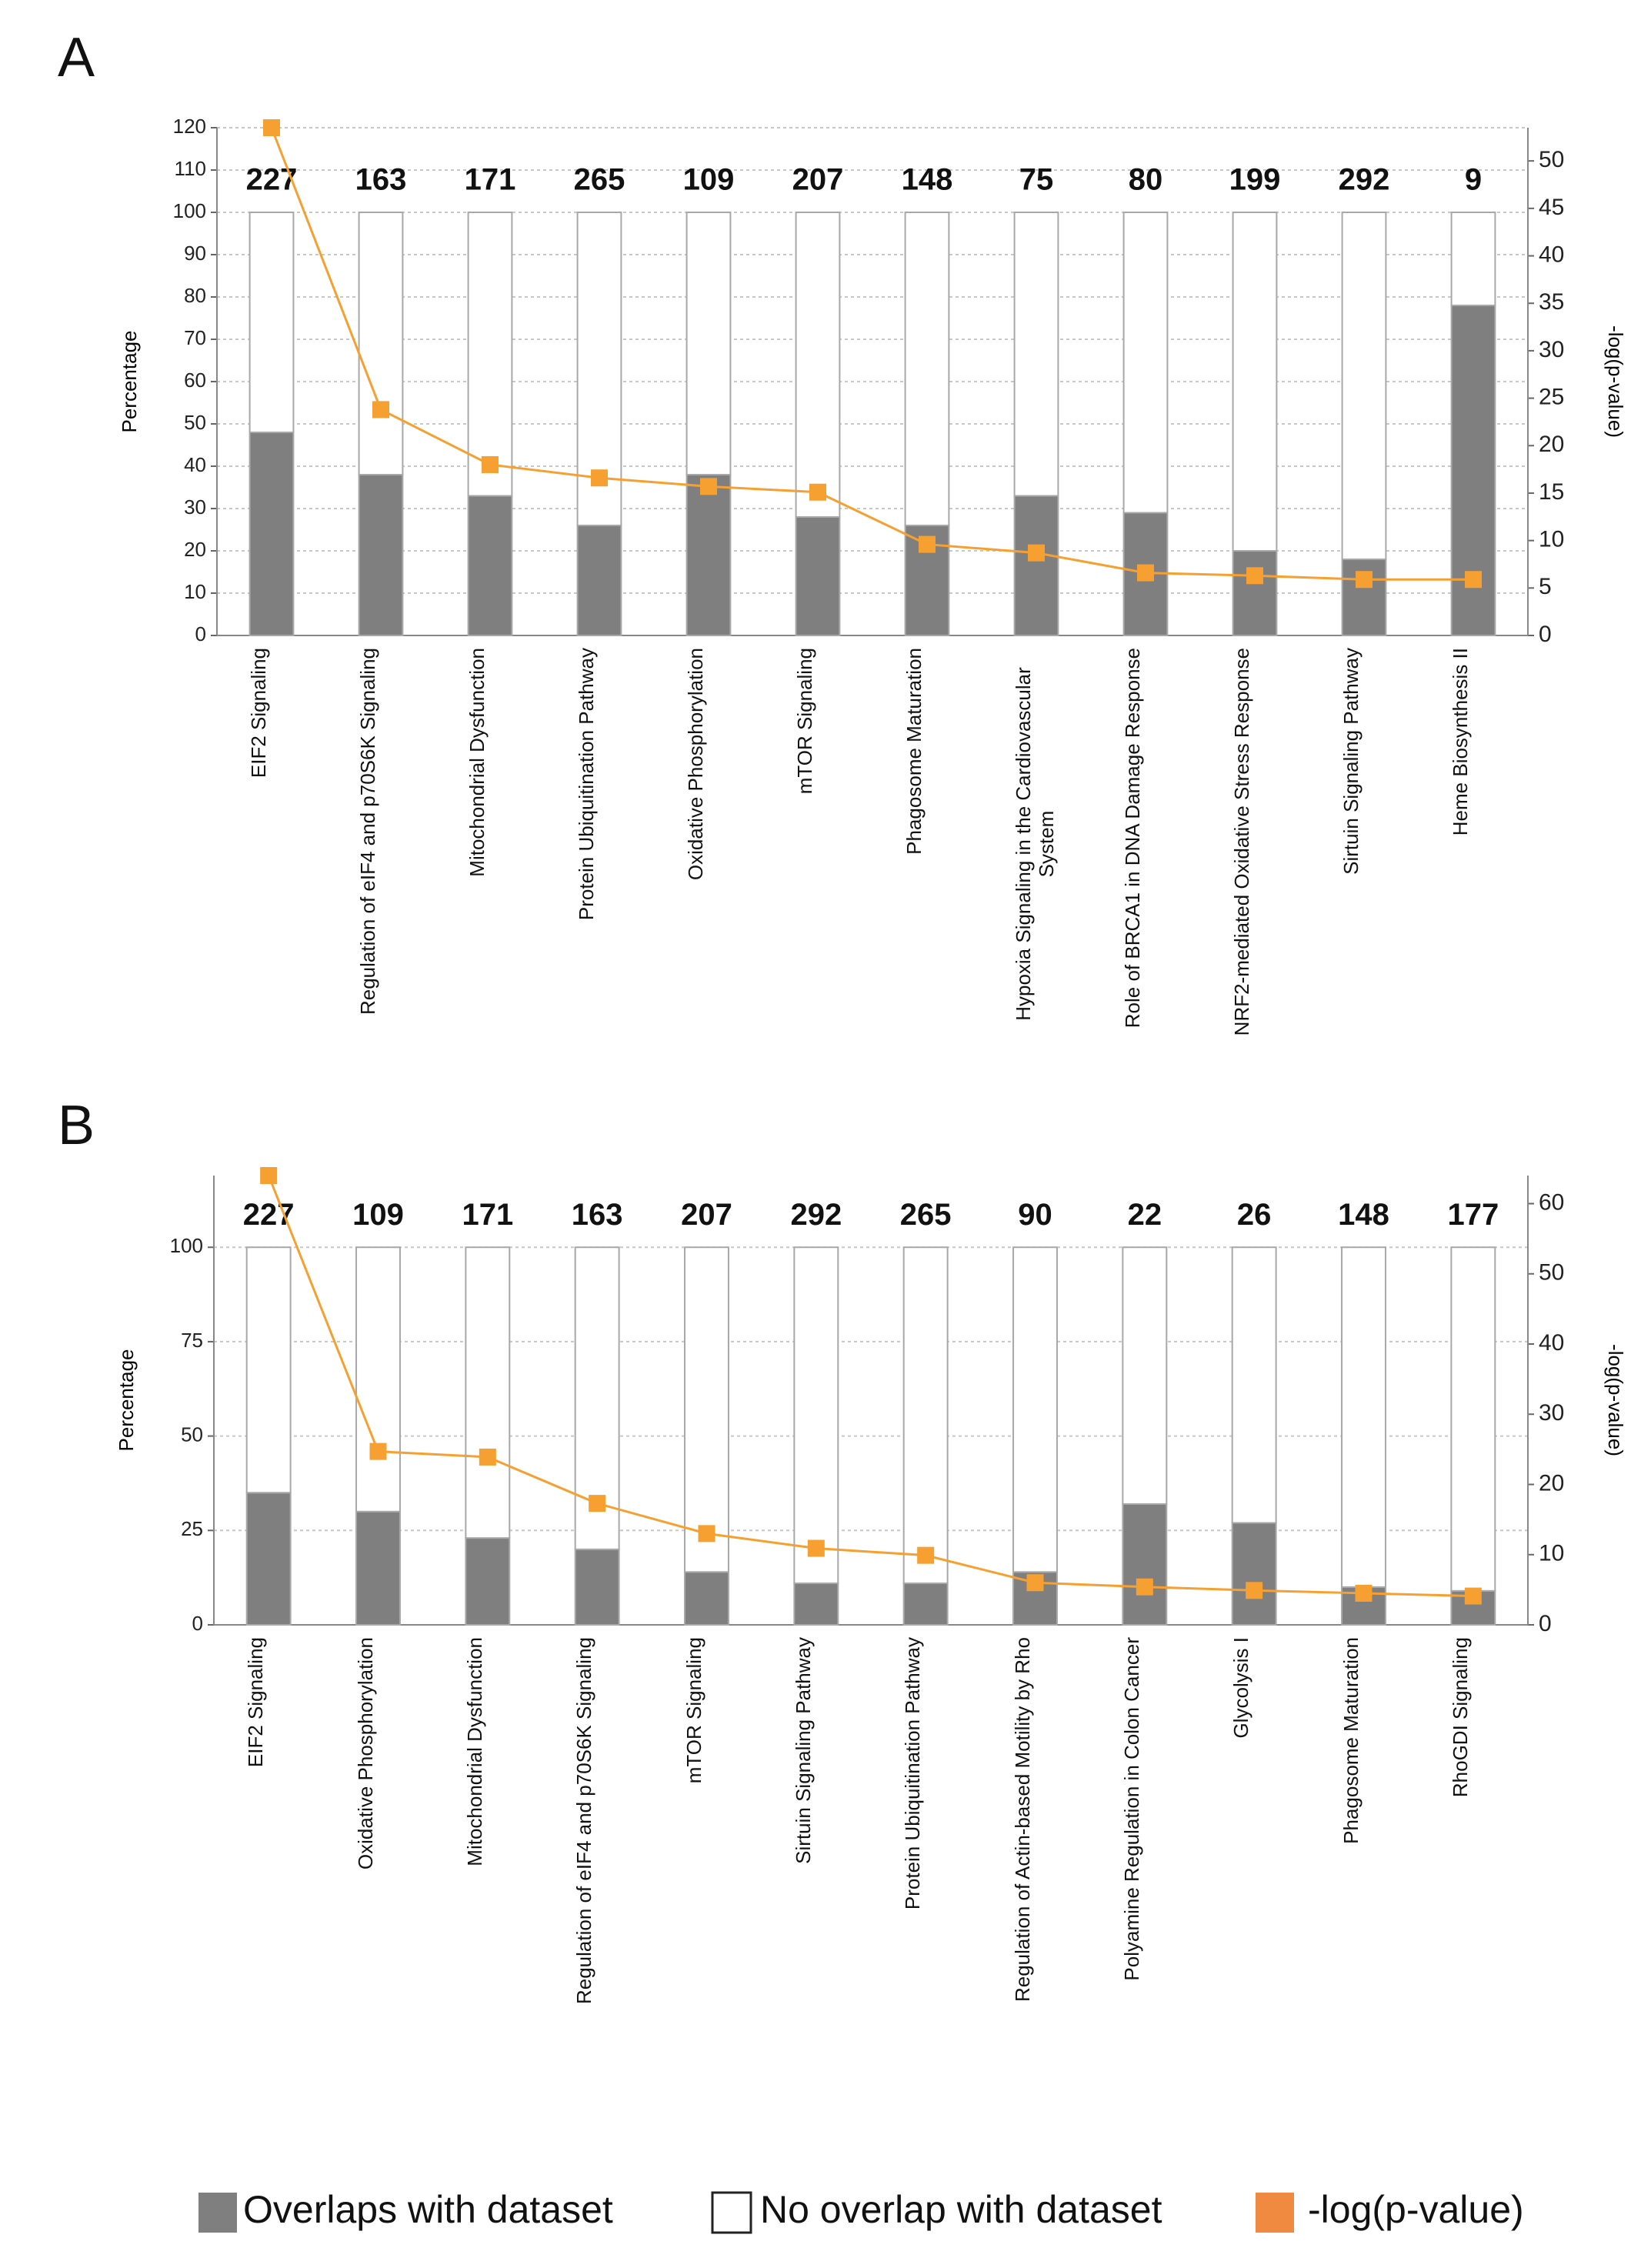 This screenshot has width=1641, height=2268. What do you see at coordinates (927, 180) in the screenshot?
I see `bar-total-label: 148` at bounding box center [927, 180].